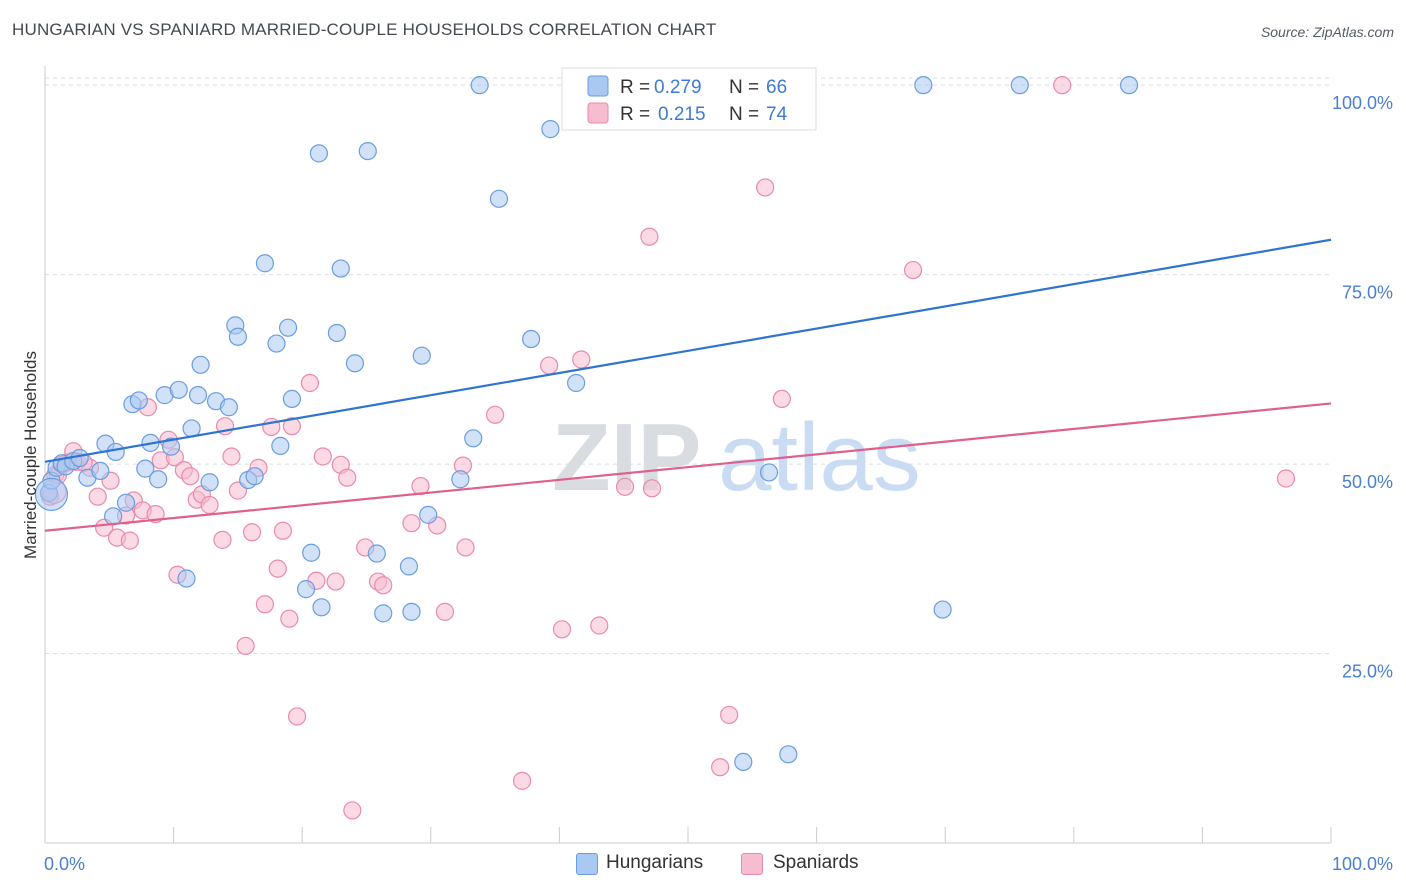  I want to click on y-tick-label-2: 75.0%, so click(1367, 293).